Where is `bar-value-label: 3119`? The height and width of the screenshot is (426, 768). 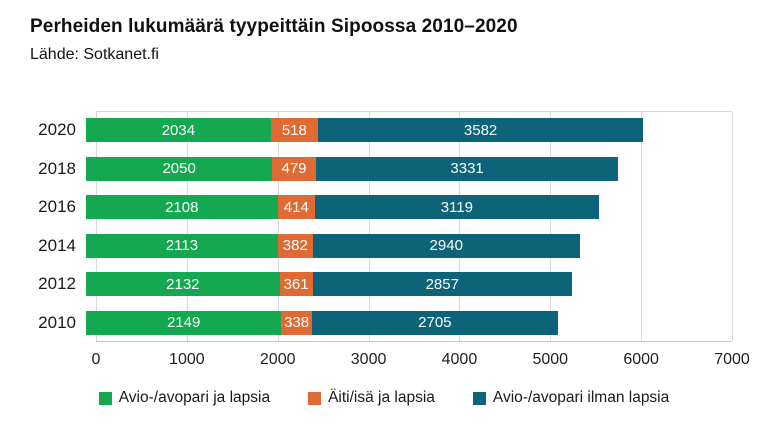
bar-value-label: 3119 is located at coordinates (456, 207).